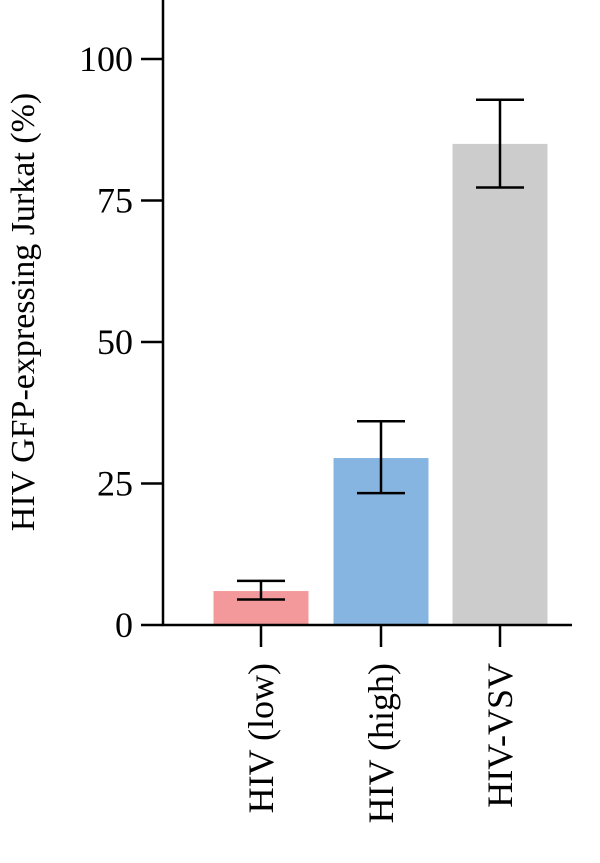  Describe the element at coordinates (23, 312) in the screenshot. I see `y-axis-title: HIV GFP-expressing Jurkat (%)` at that location.